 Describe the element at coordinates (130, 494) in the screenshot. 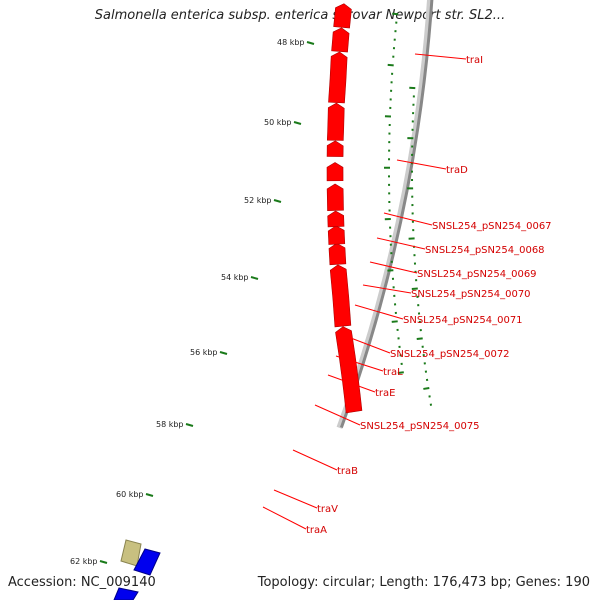

I see `tick-label: 60 kbp` at that location.